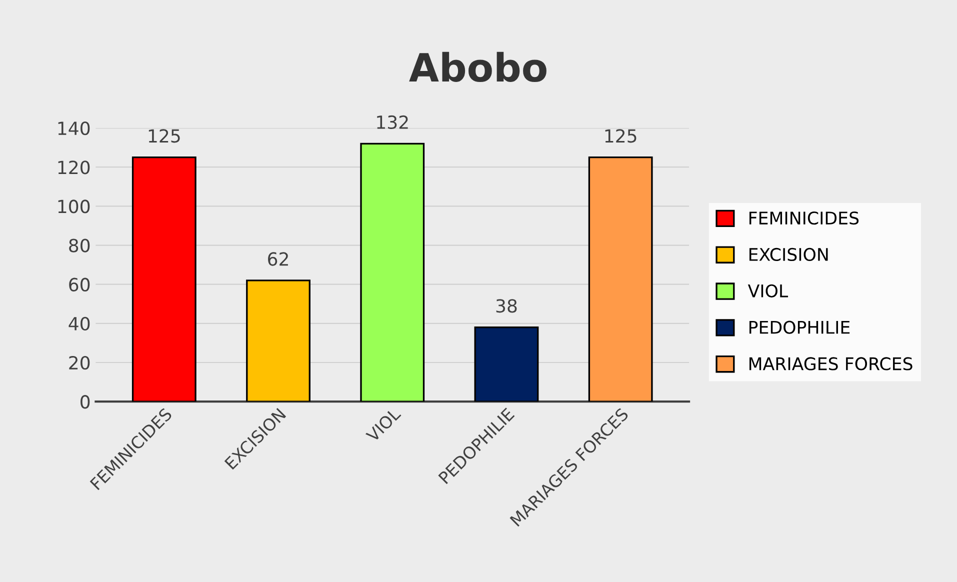  I want to click on chart-title: Abobo, so click(477, 67).